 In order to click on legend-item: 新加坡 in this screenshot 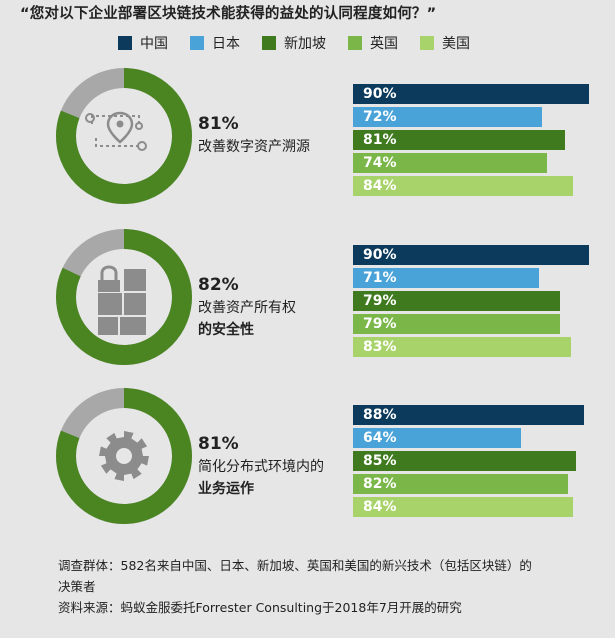, I will do `click(294, 43)`.